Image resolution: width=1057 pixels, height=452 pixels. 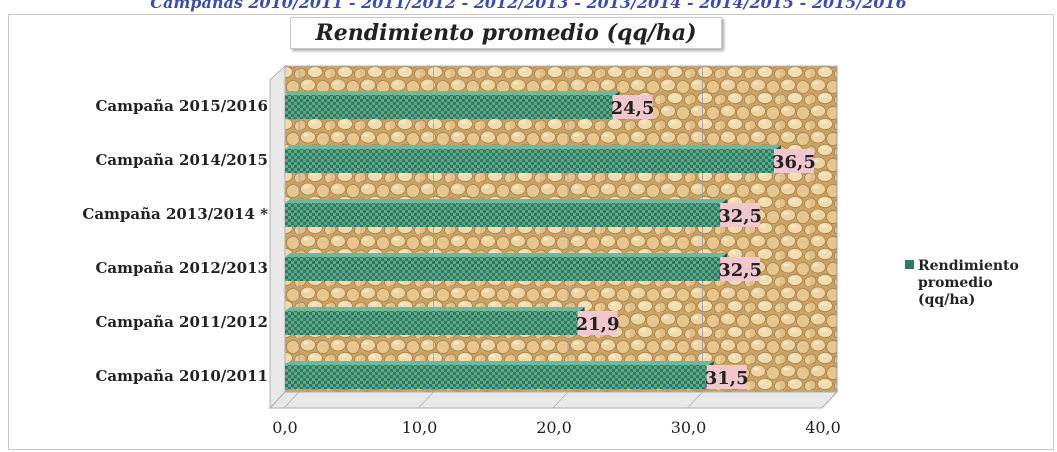 What do you see at coordinates (181, 106) in the screenshot?
I see `y-category-label: Campaña 2015/2016` at bounding box center [181, 106].